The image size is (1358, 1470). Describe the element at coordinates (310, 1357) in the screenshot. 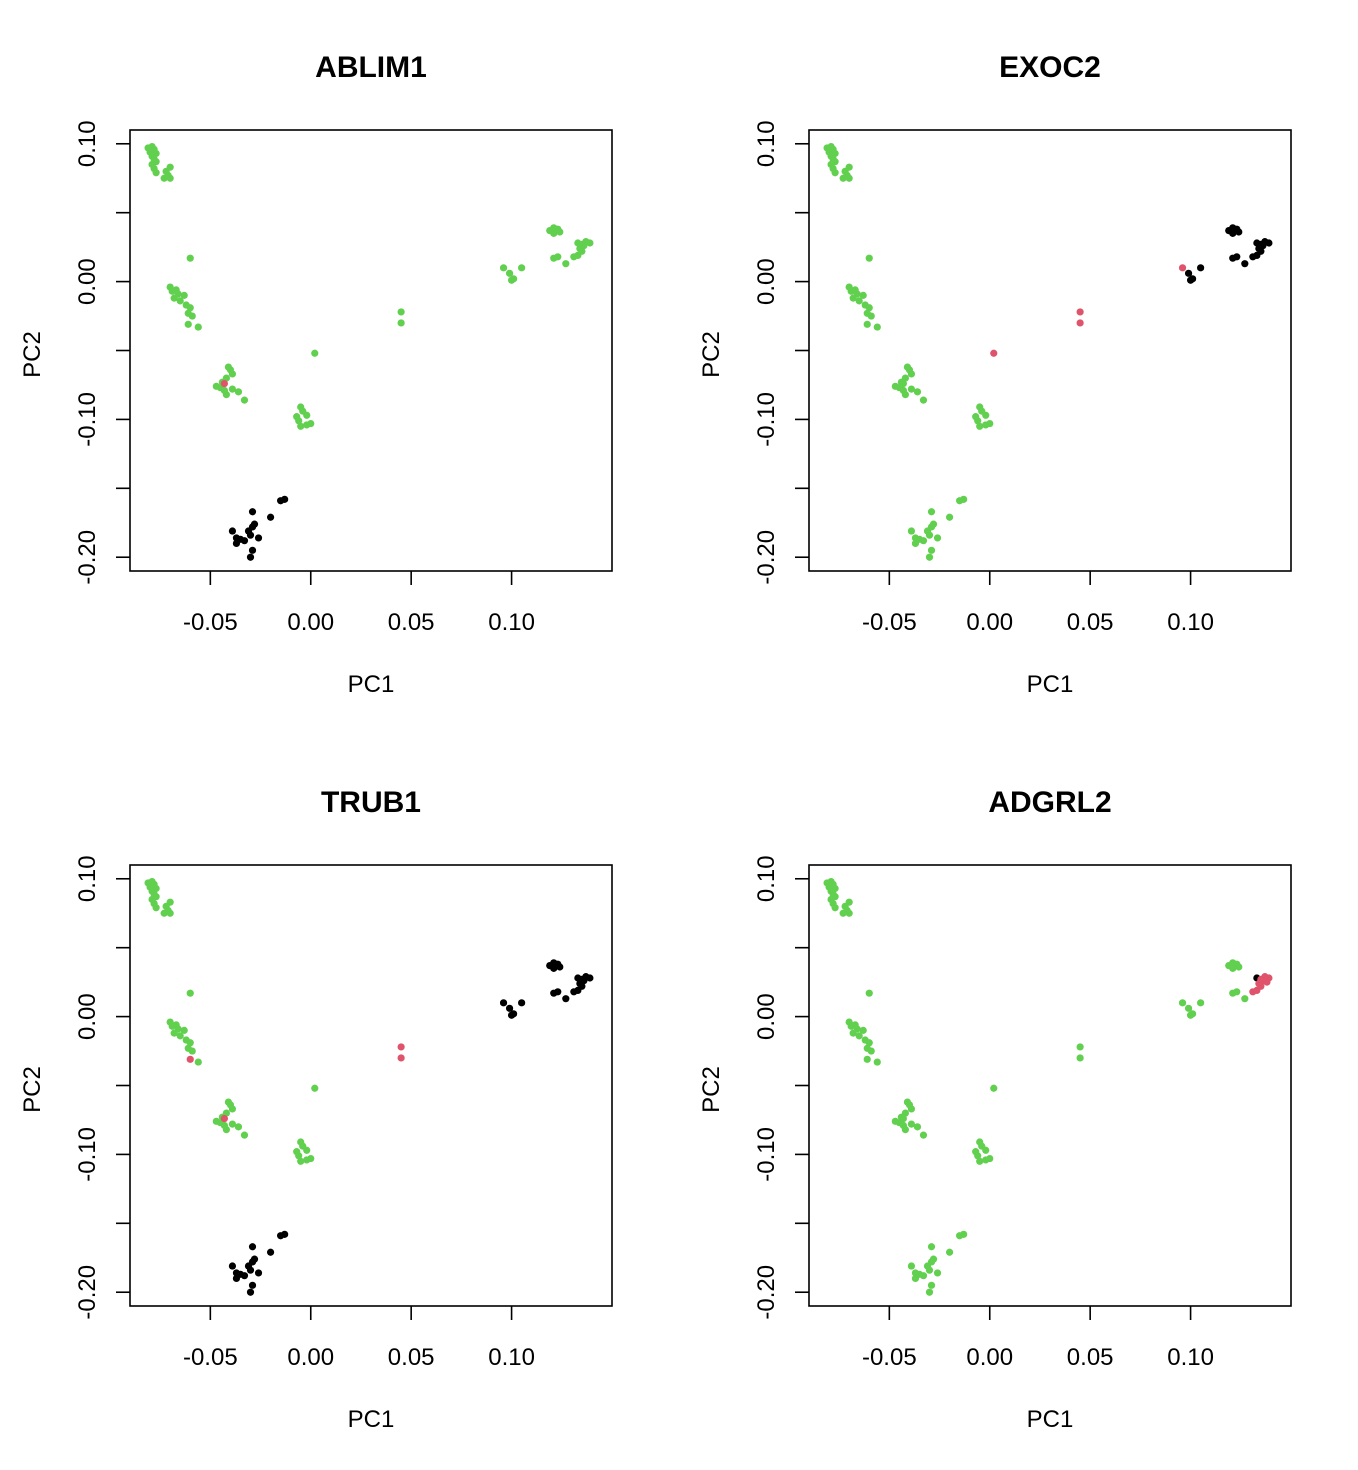

I see `x-tick-label: 0.00` at that location.